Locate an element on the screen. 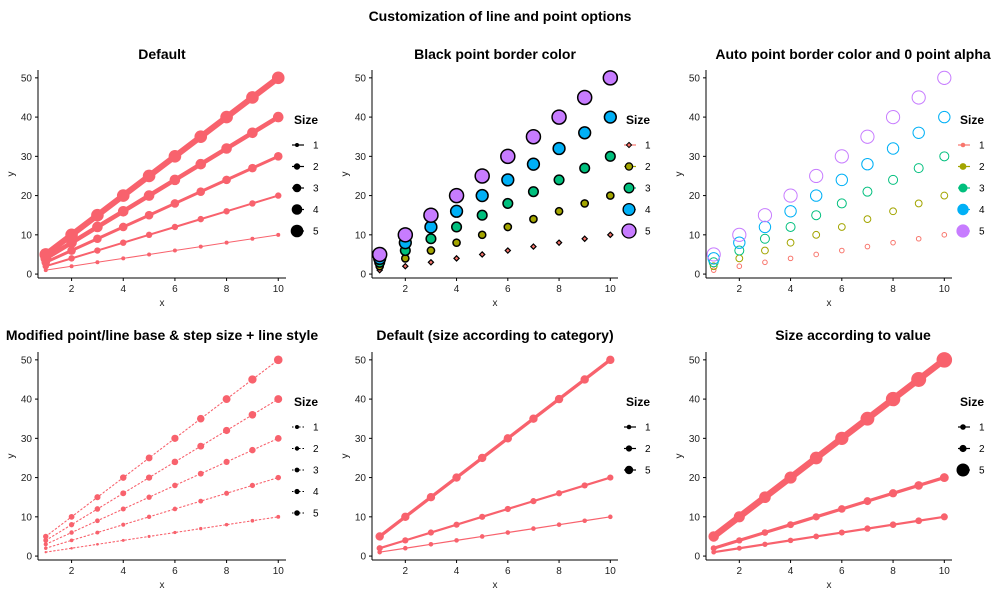  y-tick-label: 0 is located at coordinates (29, 275).